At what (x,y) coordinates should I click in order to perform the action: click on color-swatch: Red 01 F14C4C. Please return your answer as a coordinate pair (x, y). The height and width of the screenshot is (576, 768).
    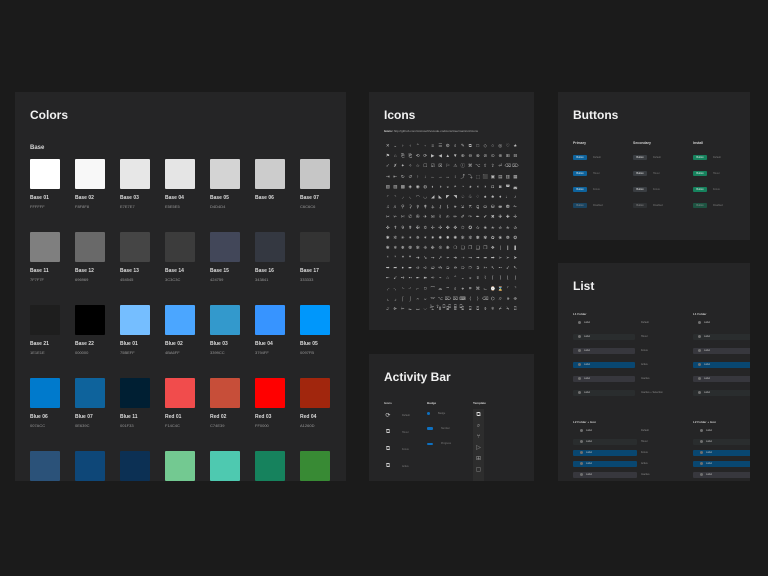
    Looking at the image, I should click on (187, 403).